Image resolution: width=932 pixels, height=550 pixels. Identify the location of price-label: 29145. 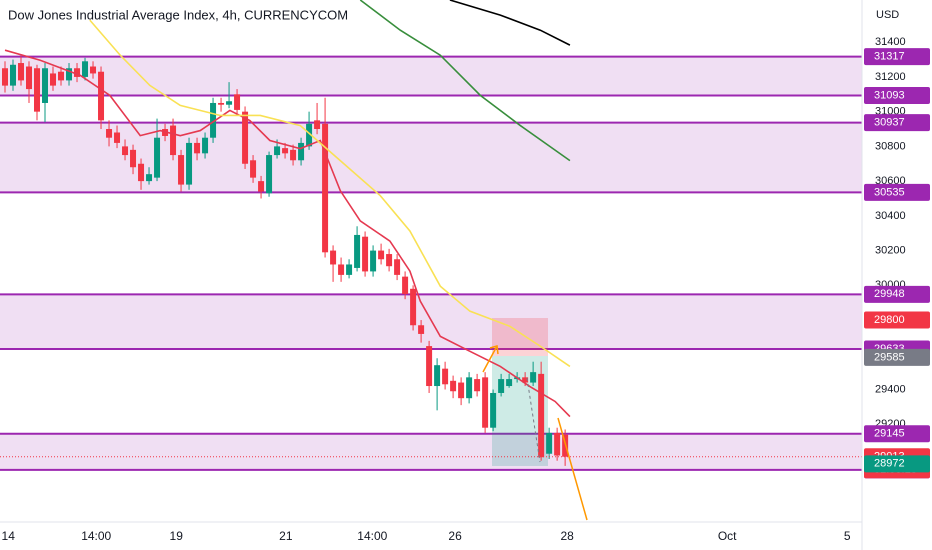
(889, 434).